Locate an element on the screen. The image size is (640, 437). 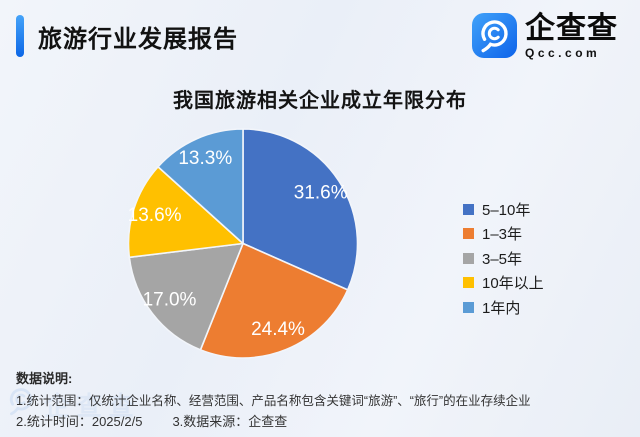
pie-slice-label: 24.4% is located at coordinates (278, 329).